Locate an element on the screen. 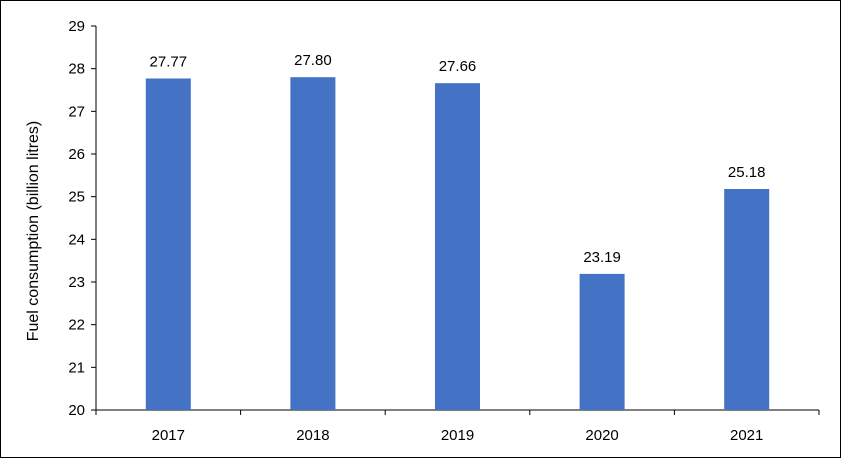 This screenshot has width=843, height=461. data-label-2018: 27.80 is located at coordinates (313, 60).